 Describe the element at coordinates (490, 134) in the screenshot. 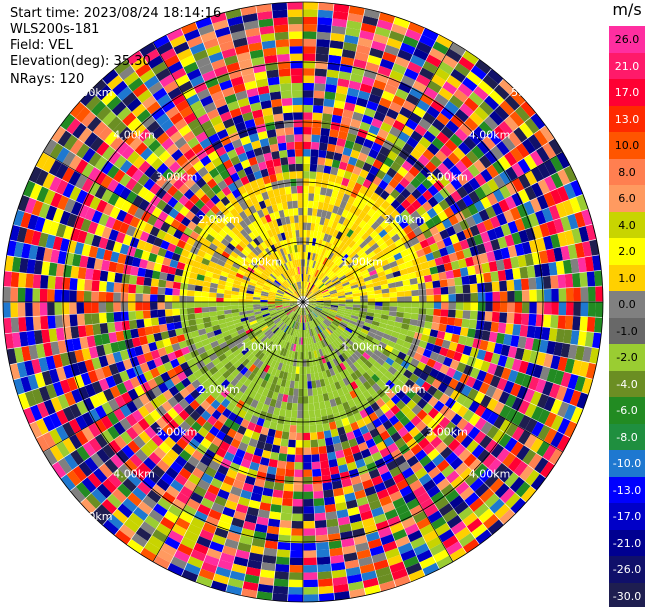

I see `range-label-upper-right: 4.00km` at that location.